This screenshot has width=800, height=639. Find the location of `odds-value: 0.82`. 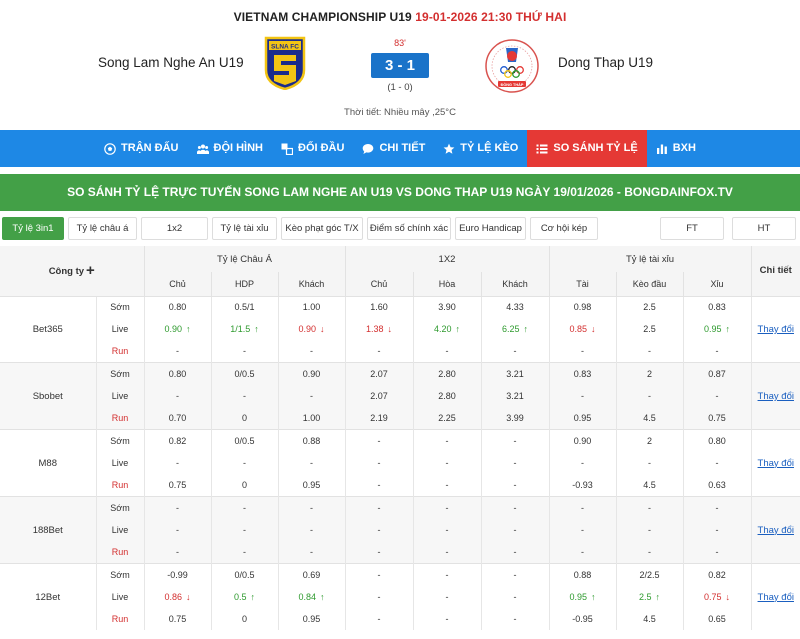

odds-value: 0.82 is located at coordinates (177, 441).